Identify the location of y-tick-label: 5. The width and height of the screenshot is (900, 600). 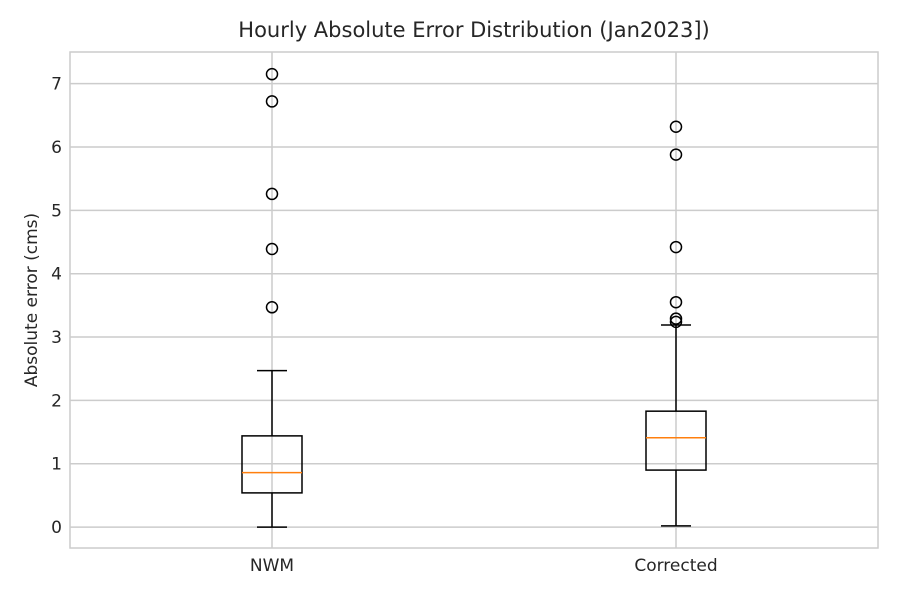
(56, 211).